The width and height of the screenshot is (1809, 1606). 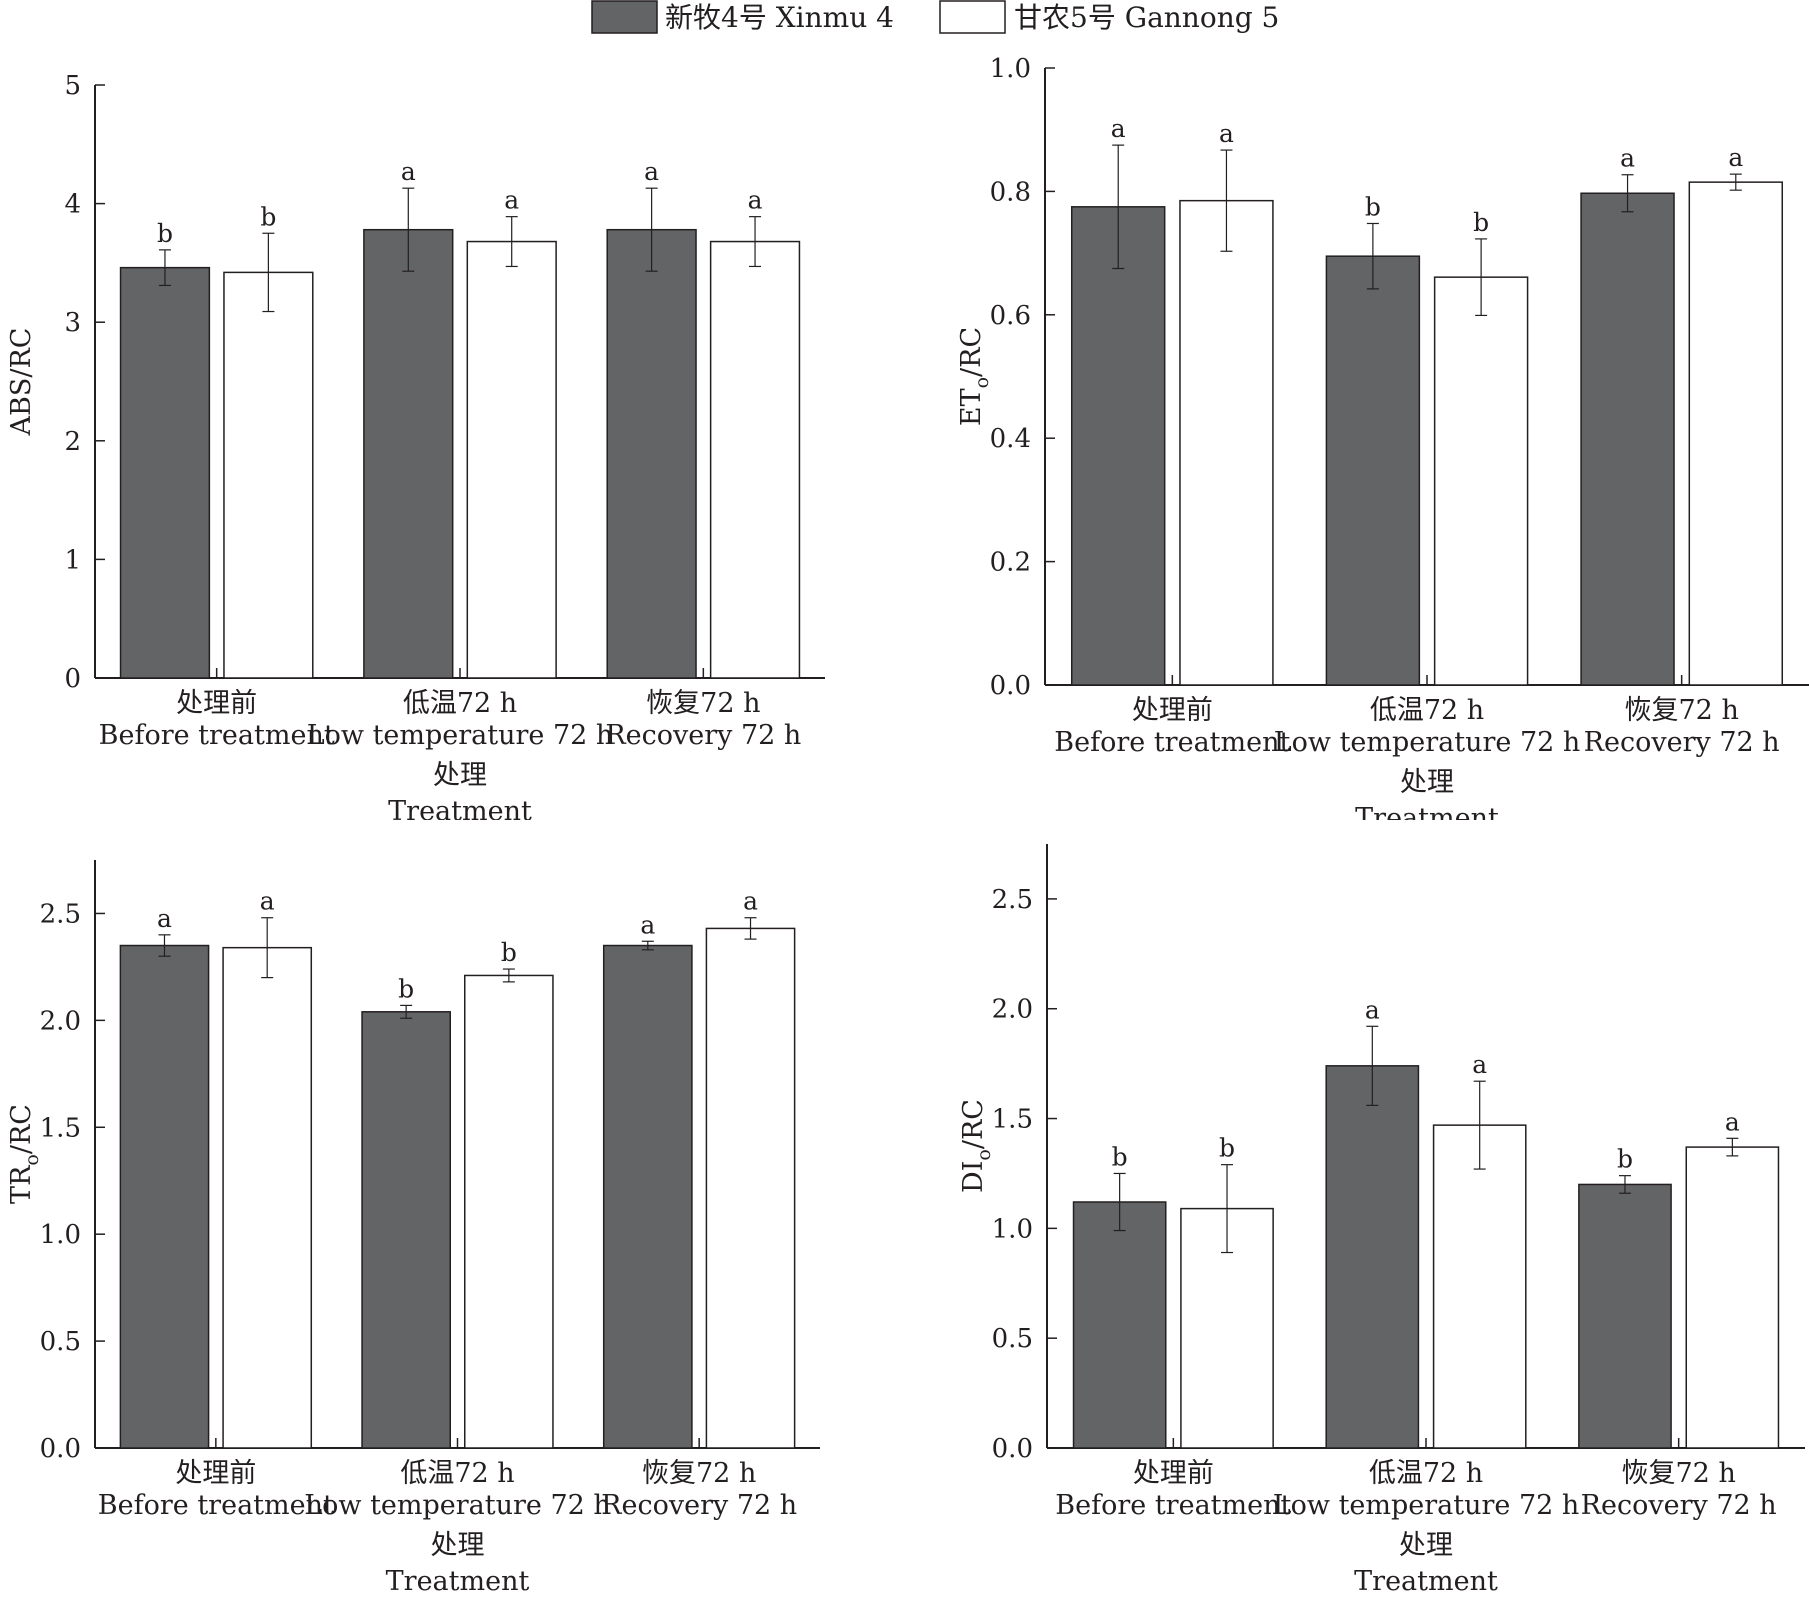 I want to click on y-tick-label: 0.6, so click(x=1010, y=316).